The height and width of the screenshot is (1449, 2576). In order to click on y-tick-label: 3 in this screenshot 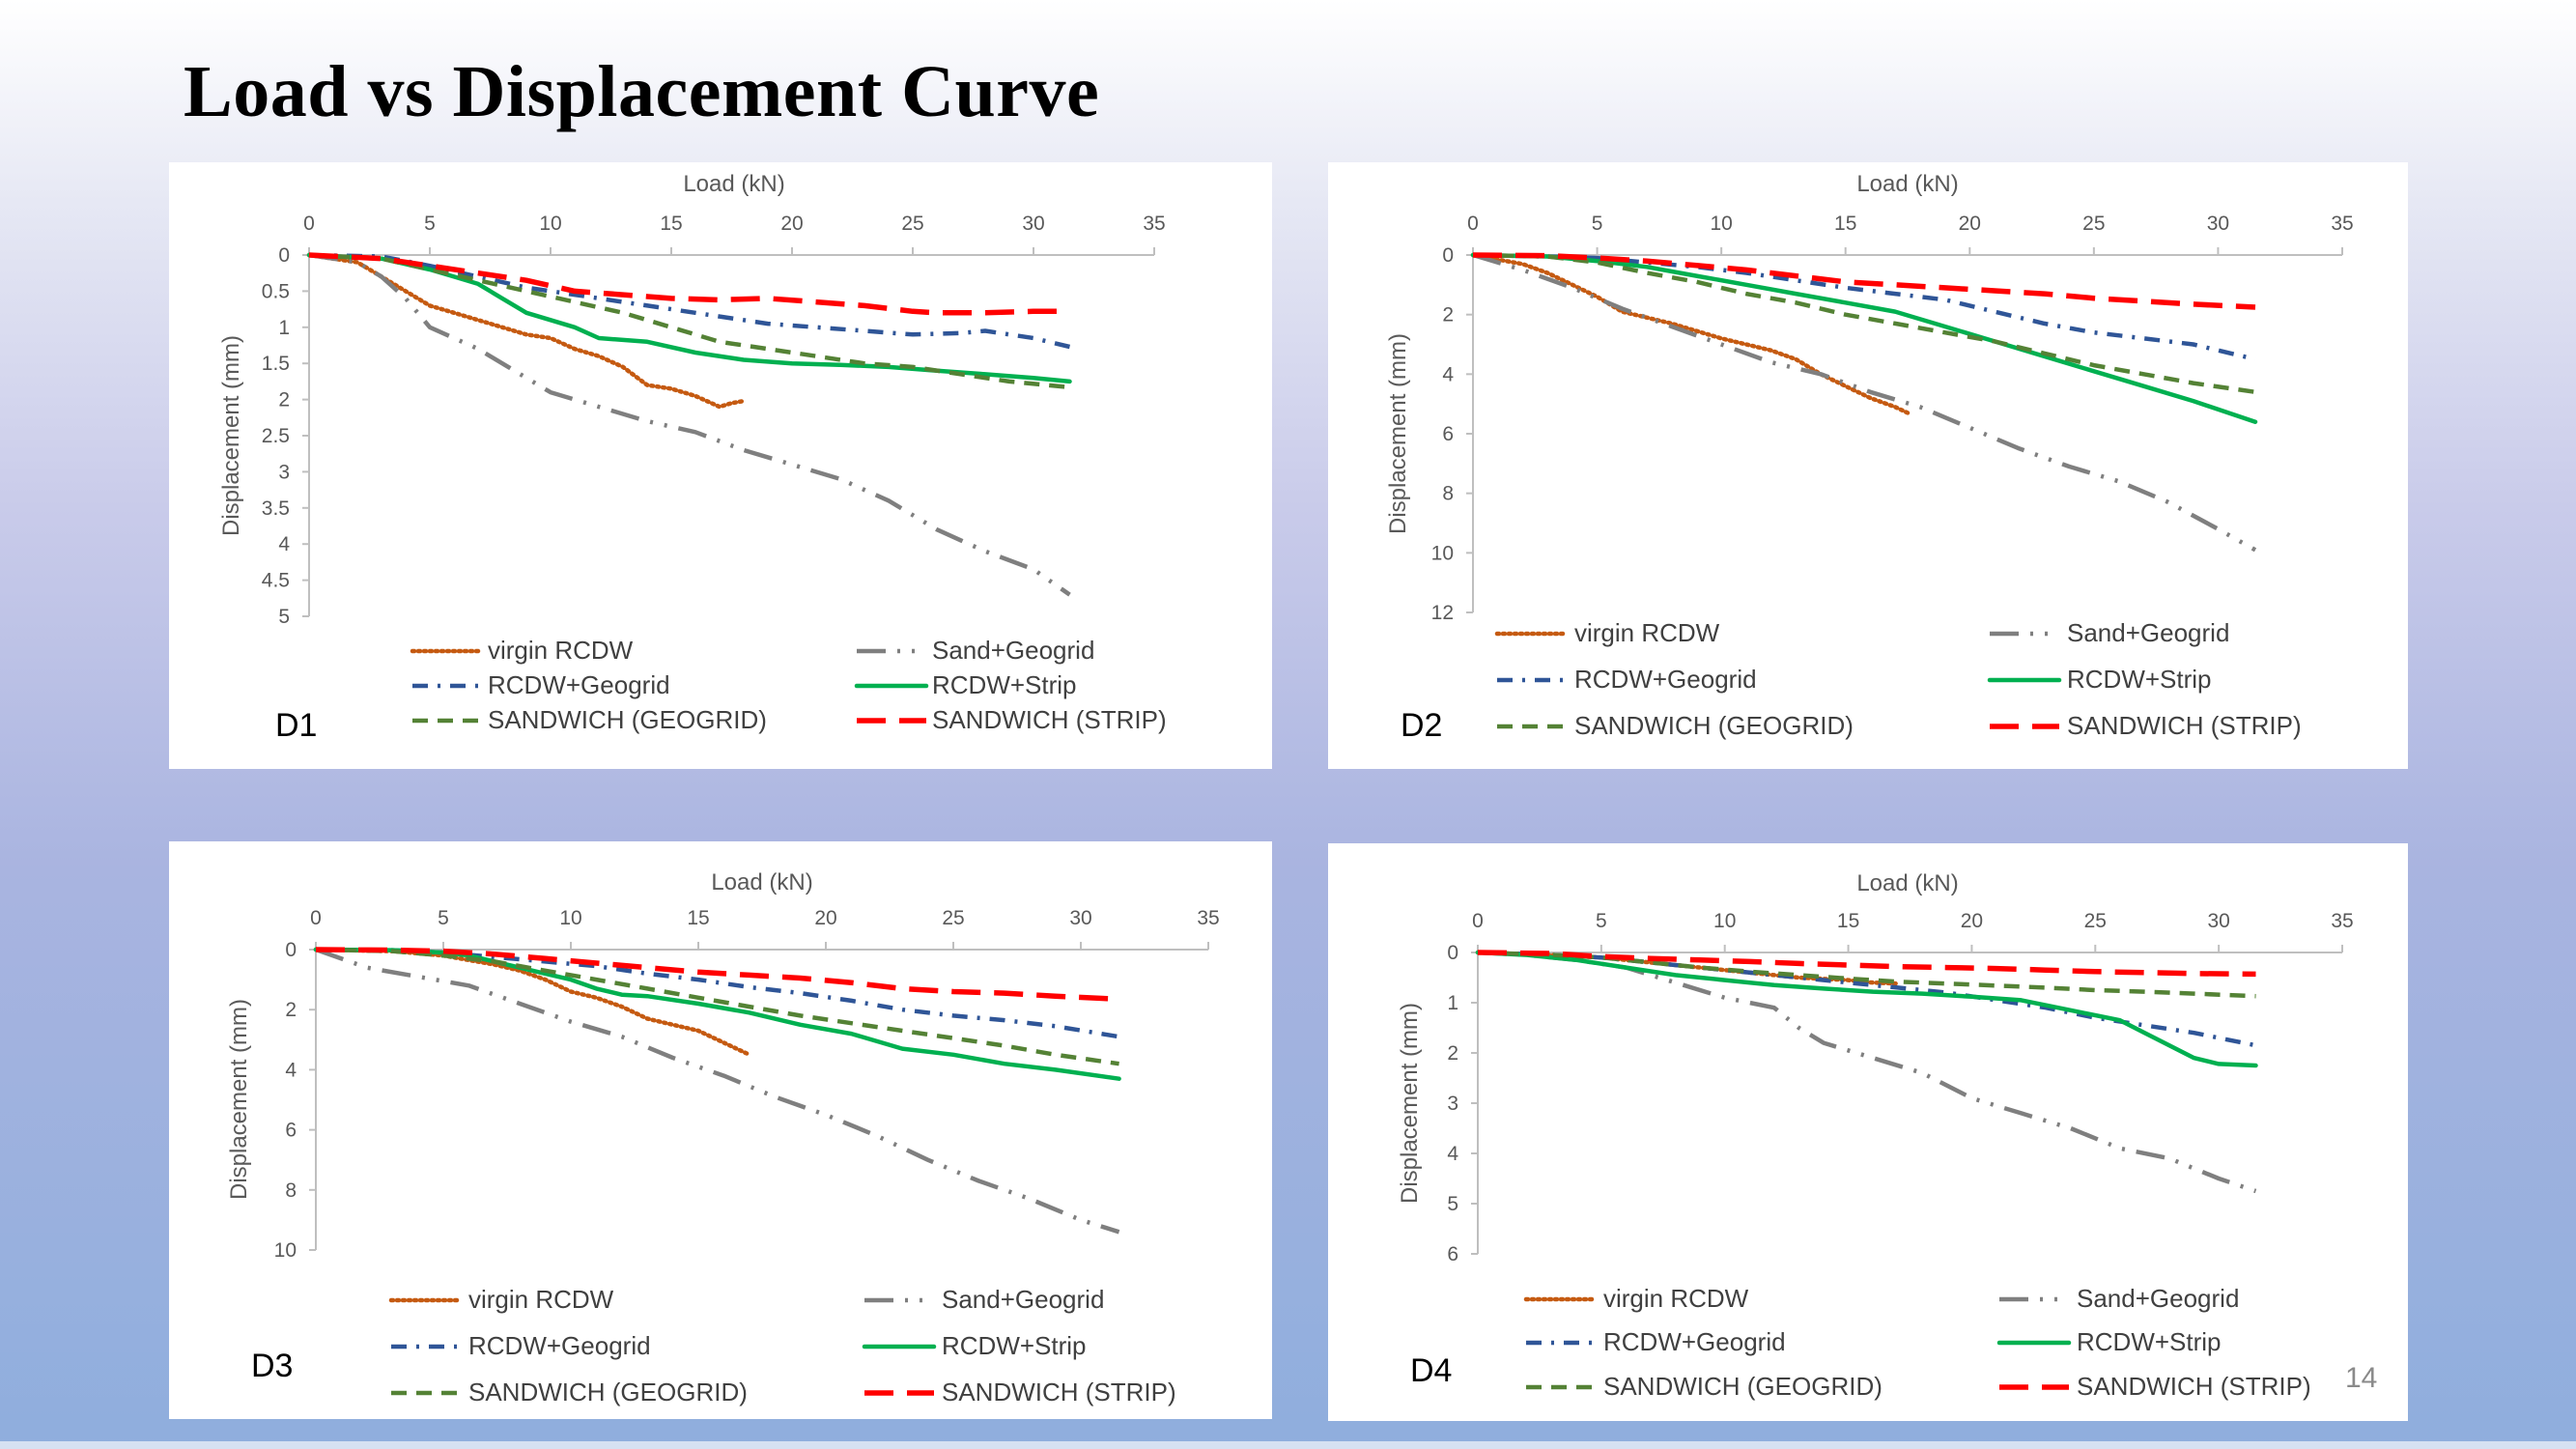, I will do `click(1452, 1104)`.